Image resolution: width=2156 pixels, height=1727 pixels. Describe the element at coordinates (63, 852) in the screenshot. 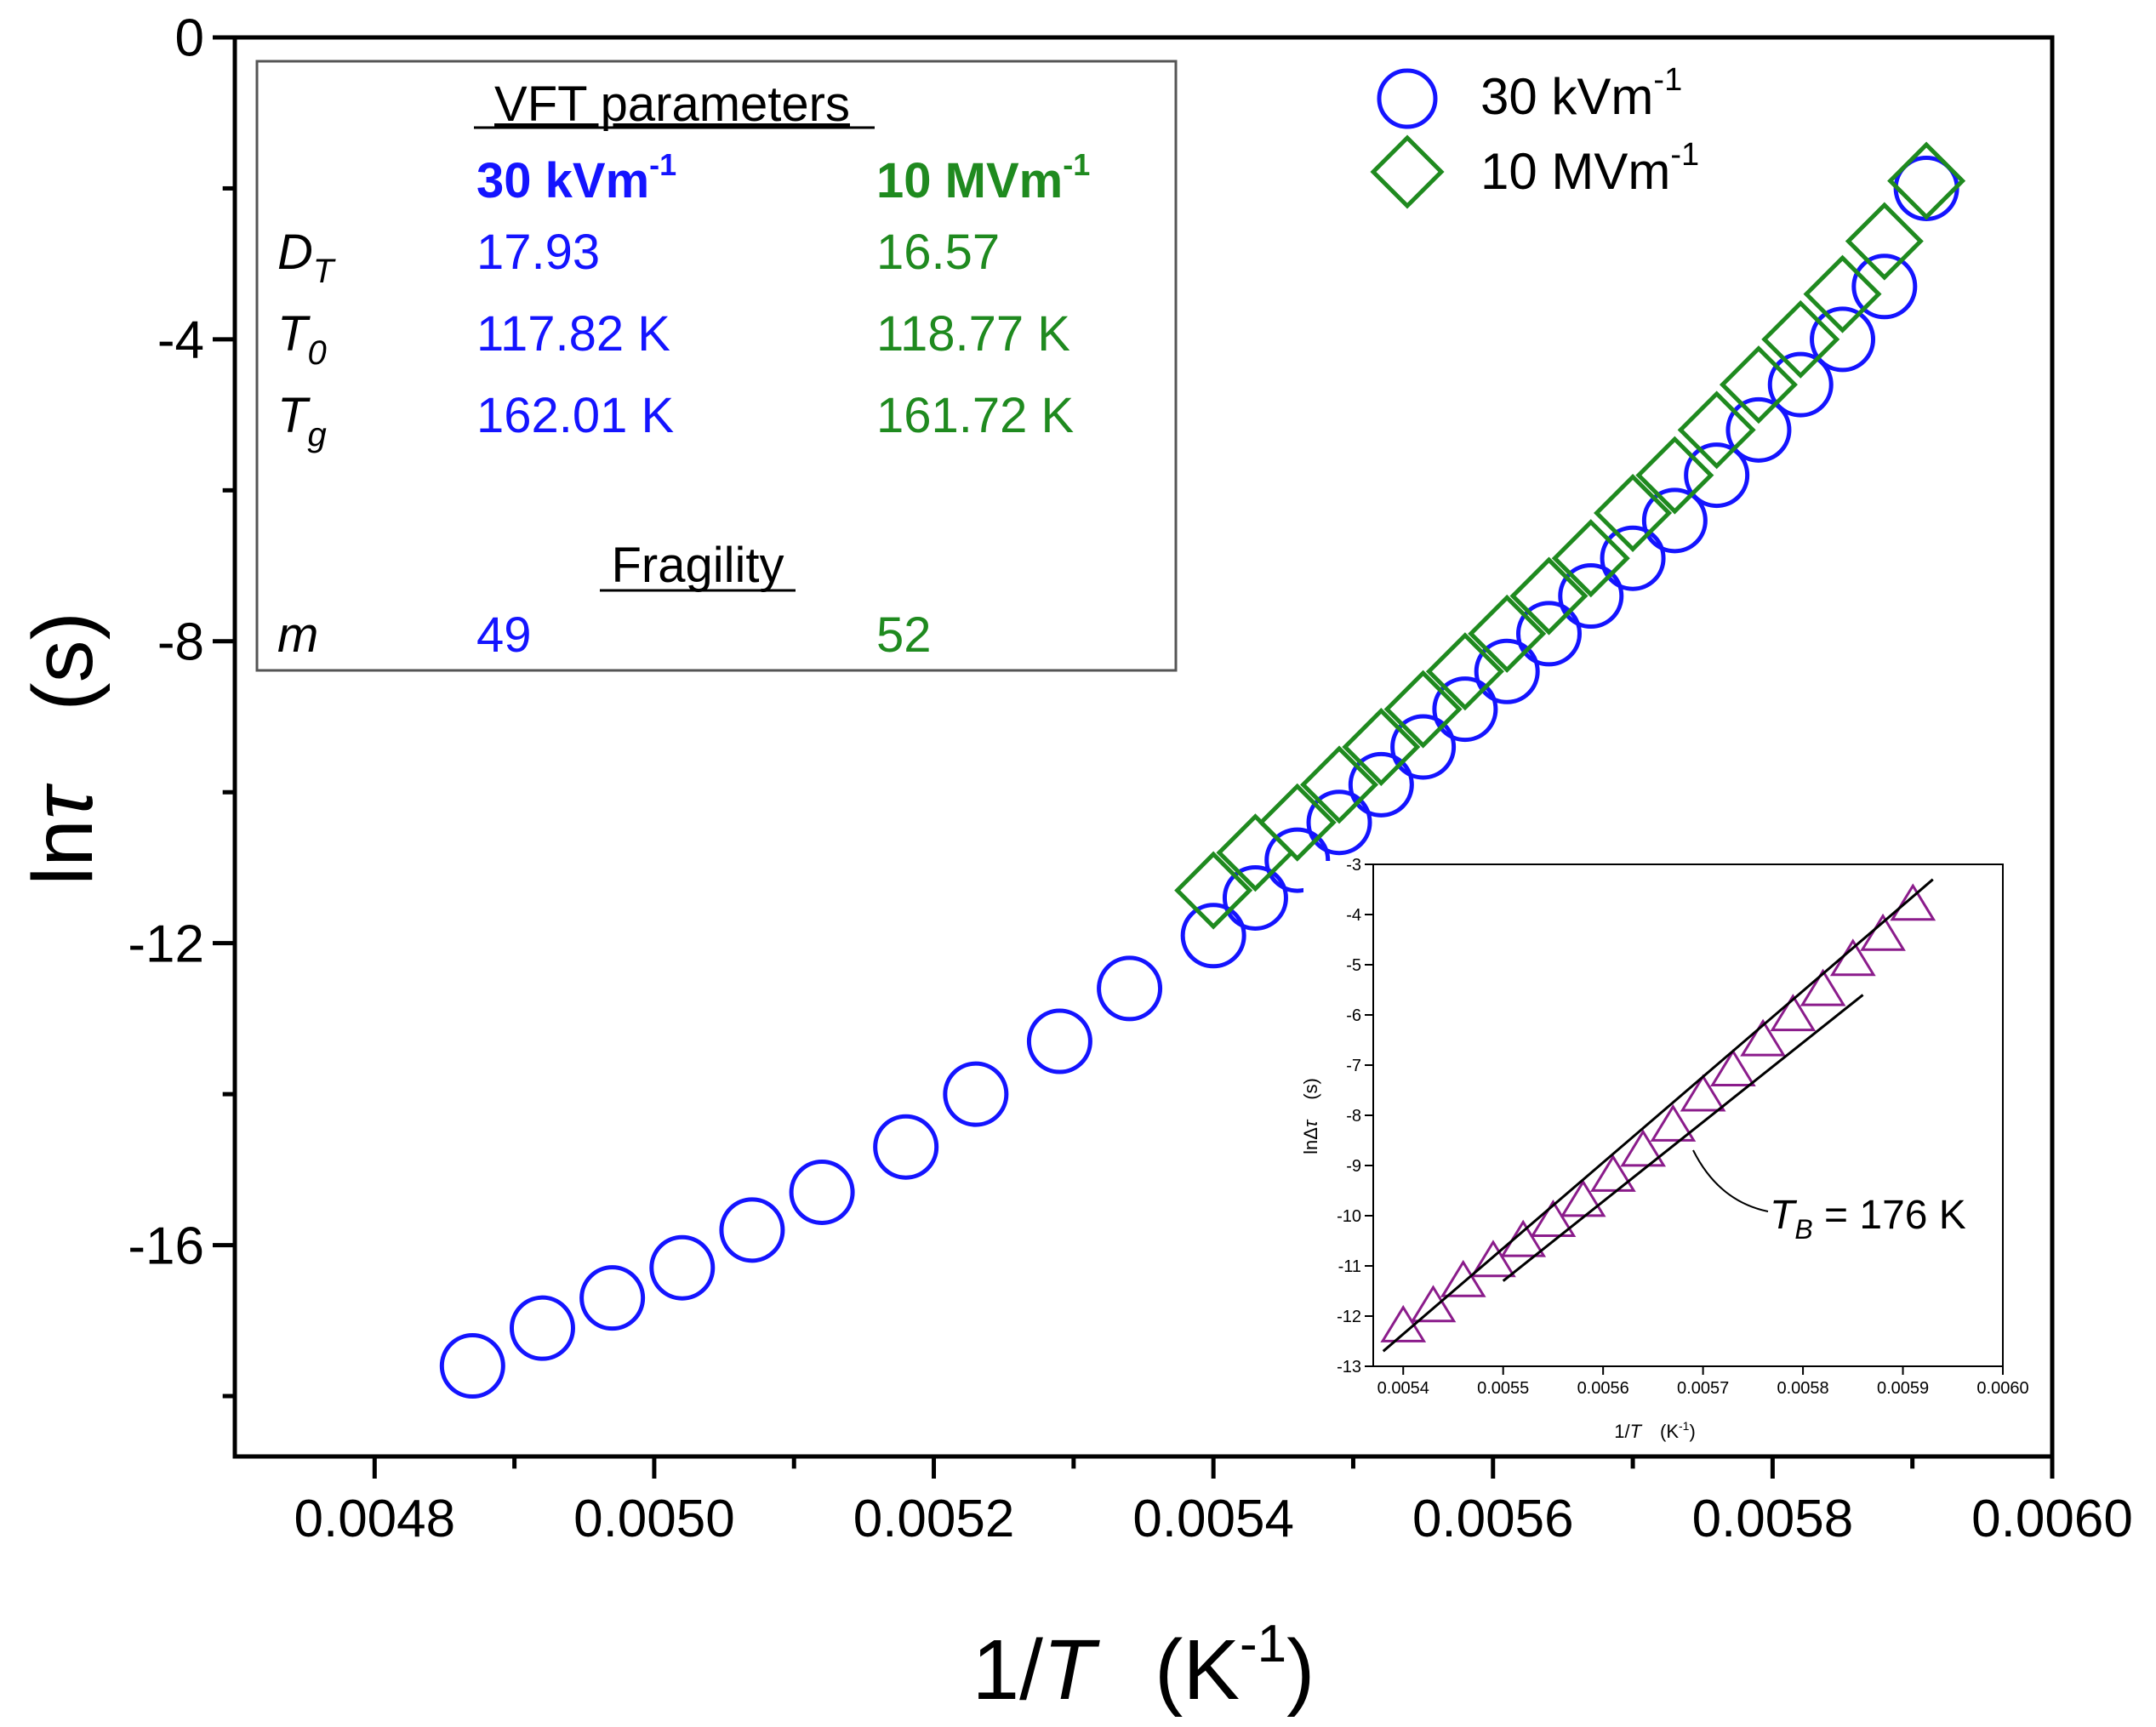

I see `y-axis-fn: ln` at that location.